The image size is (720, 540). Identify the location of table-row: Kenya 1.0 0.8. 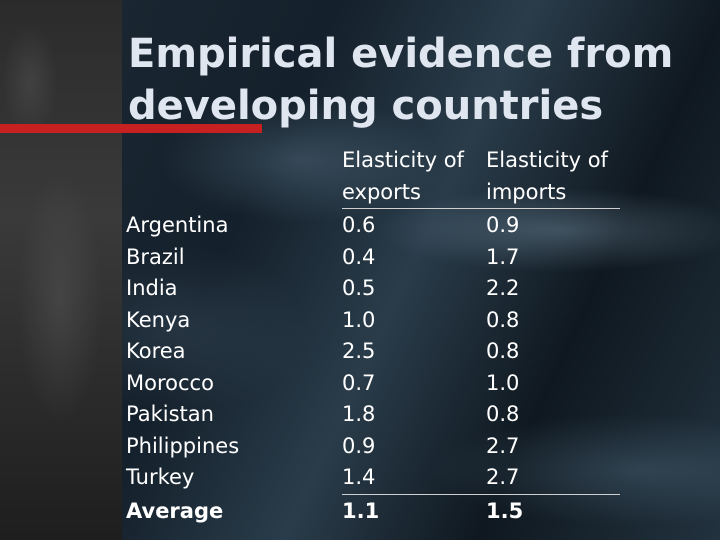
(373, 321).